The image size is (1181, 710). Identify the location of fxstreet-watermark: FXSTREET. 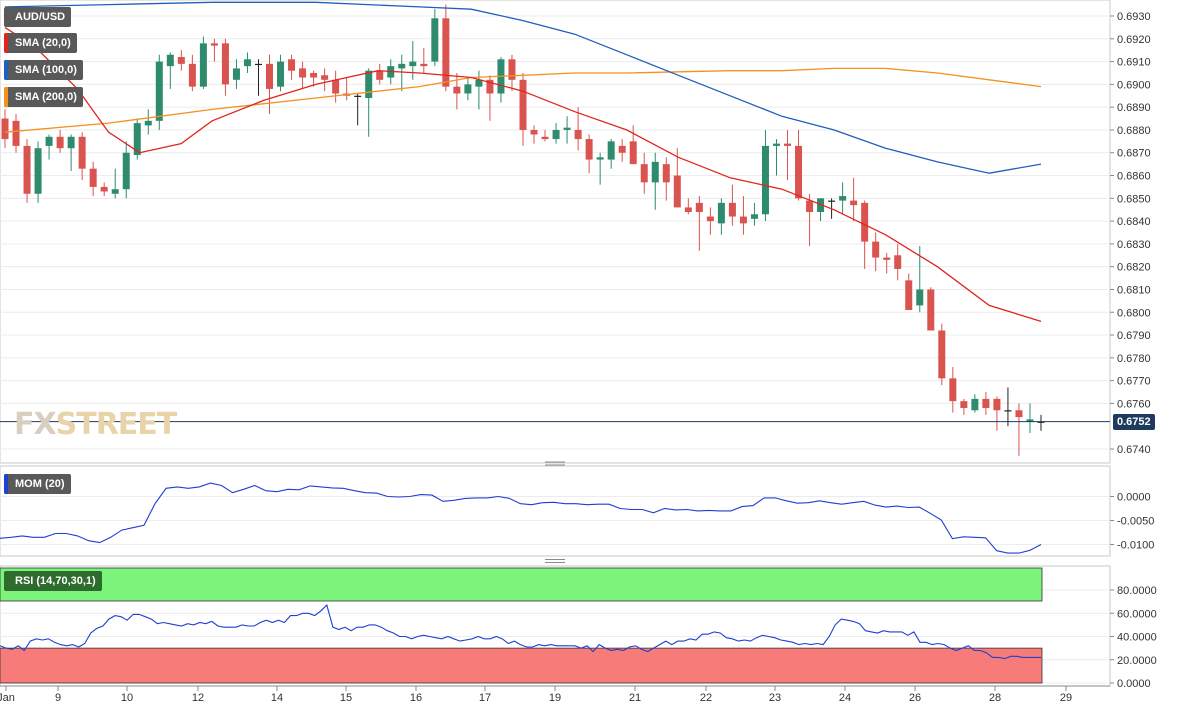
(95, 424).